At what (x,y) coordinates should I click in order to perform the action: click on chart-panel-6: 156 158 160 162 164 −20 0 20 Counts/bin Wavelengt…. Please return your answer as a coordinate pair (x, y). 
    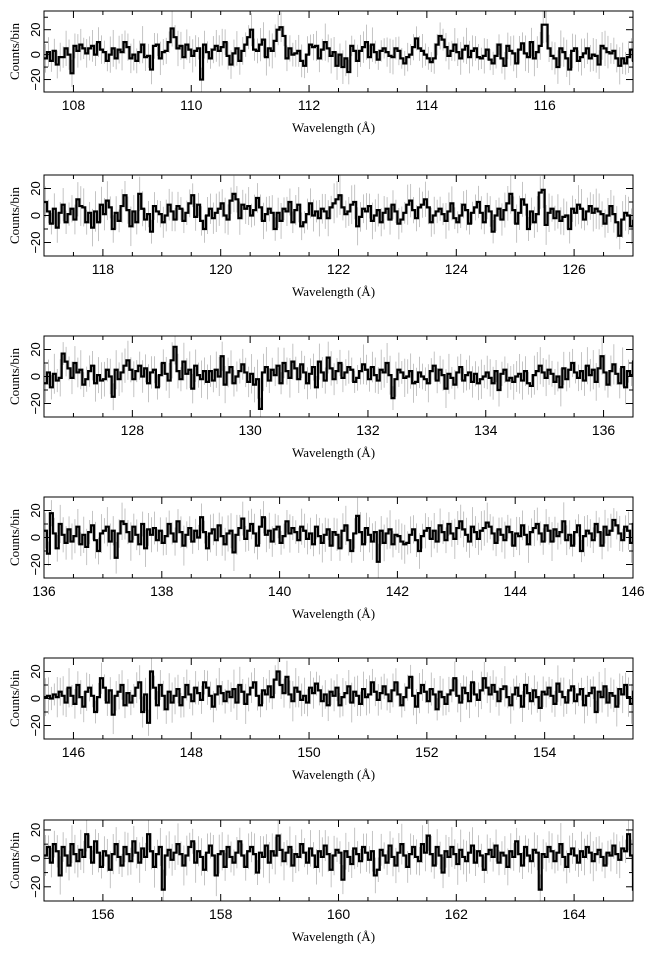
    Looking at the image, I should click on (320, 881).